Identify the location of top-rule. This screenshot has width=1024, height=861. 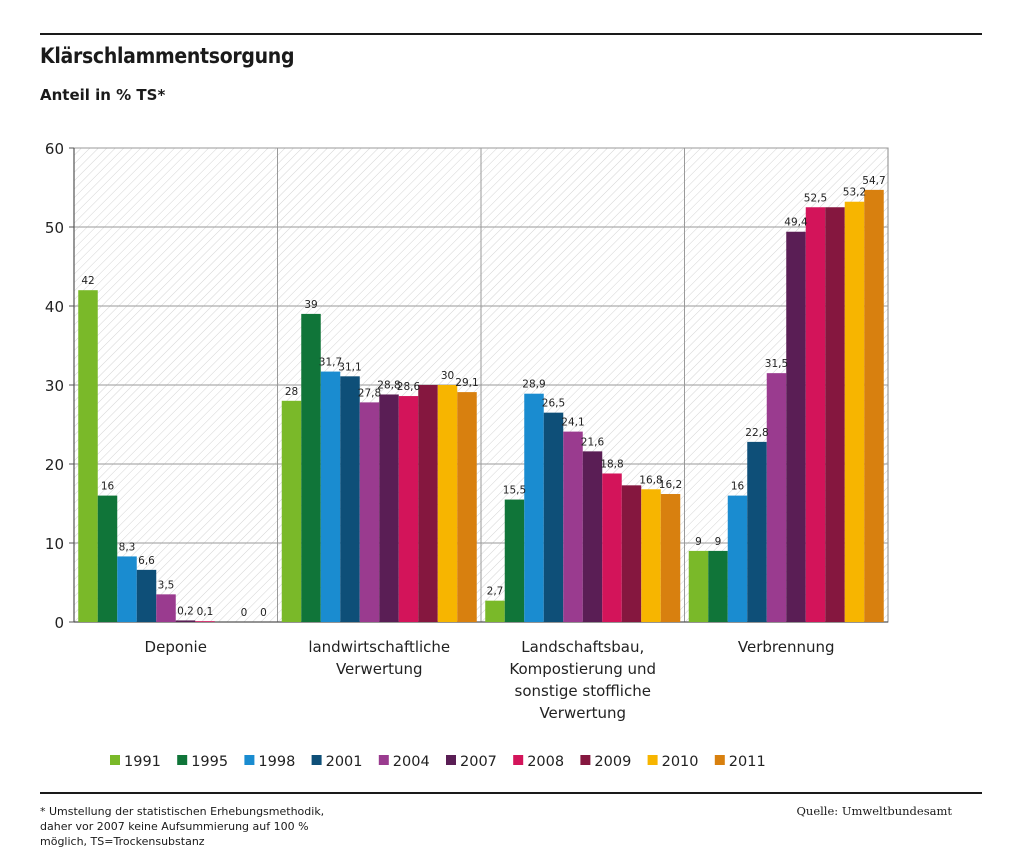
(511, 34).